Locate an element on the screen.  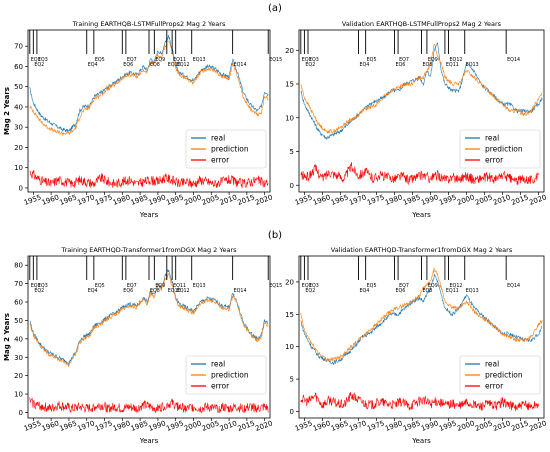
y-tick-label: 5 is located at coordinates (292, 152).